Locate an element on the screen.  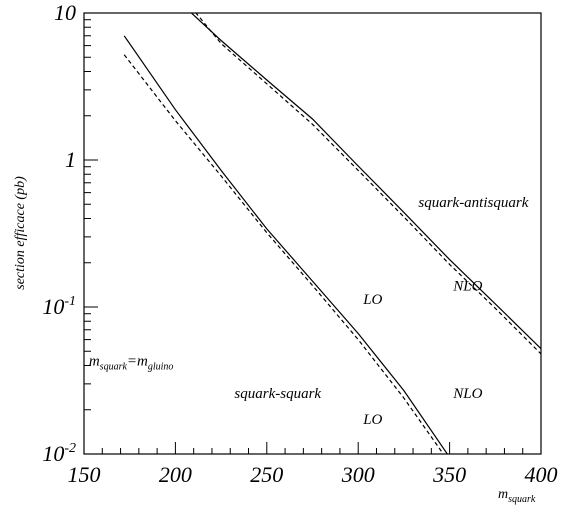
y-tick-label: 10⁻² is located at coordinates (59, 453).